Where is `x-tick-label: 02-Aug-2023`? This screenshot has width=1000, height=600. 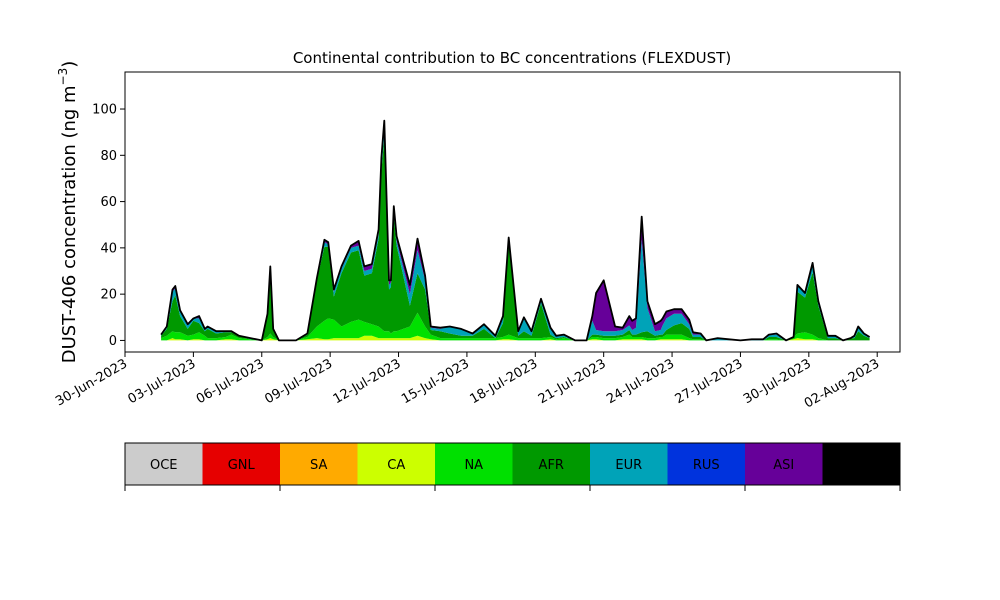
x-tick-label: 02-Aug-2023 is located at coordinates (842, 383).